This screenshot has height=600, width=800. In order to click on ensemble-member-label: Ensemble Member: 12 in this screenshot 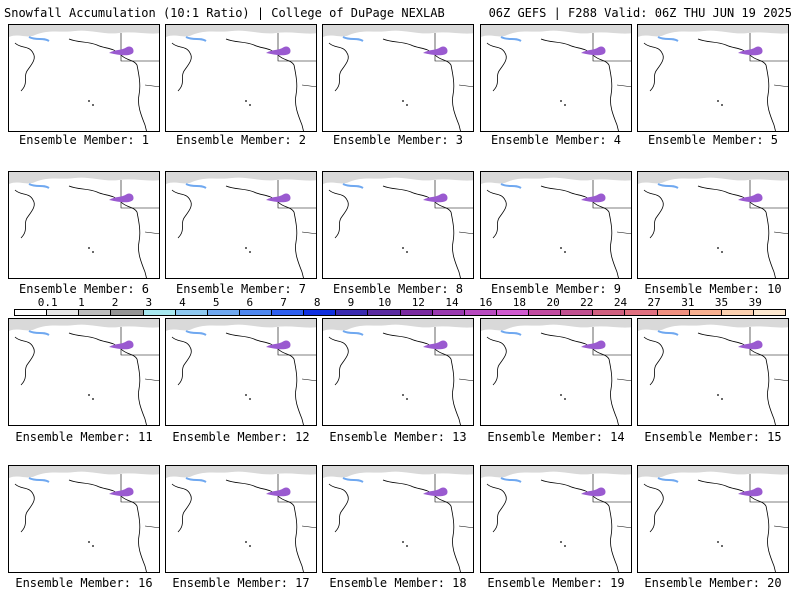, I will do `click(241, 437)`.